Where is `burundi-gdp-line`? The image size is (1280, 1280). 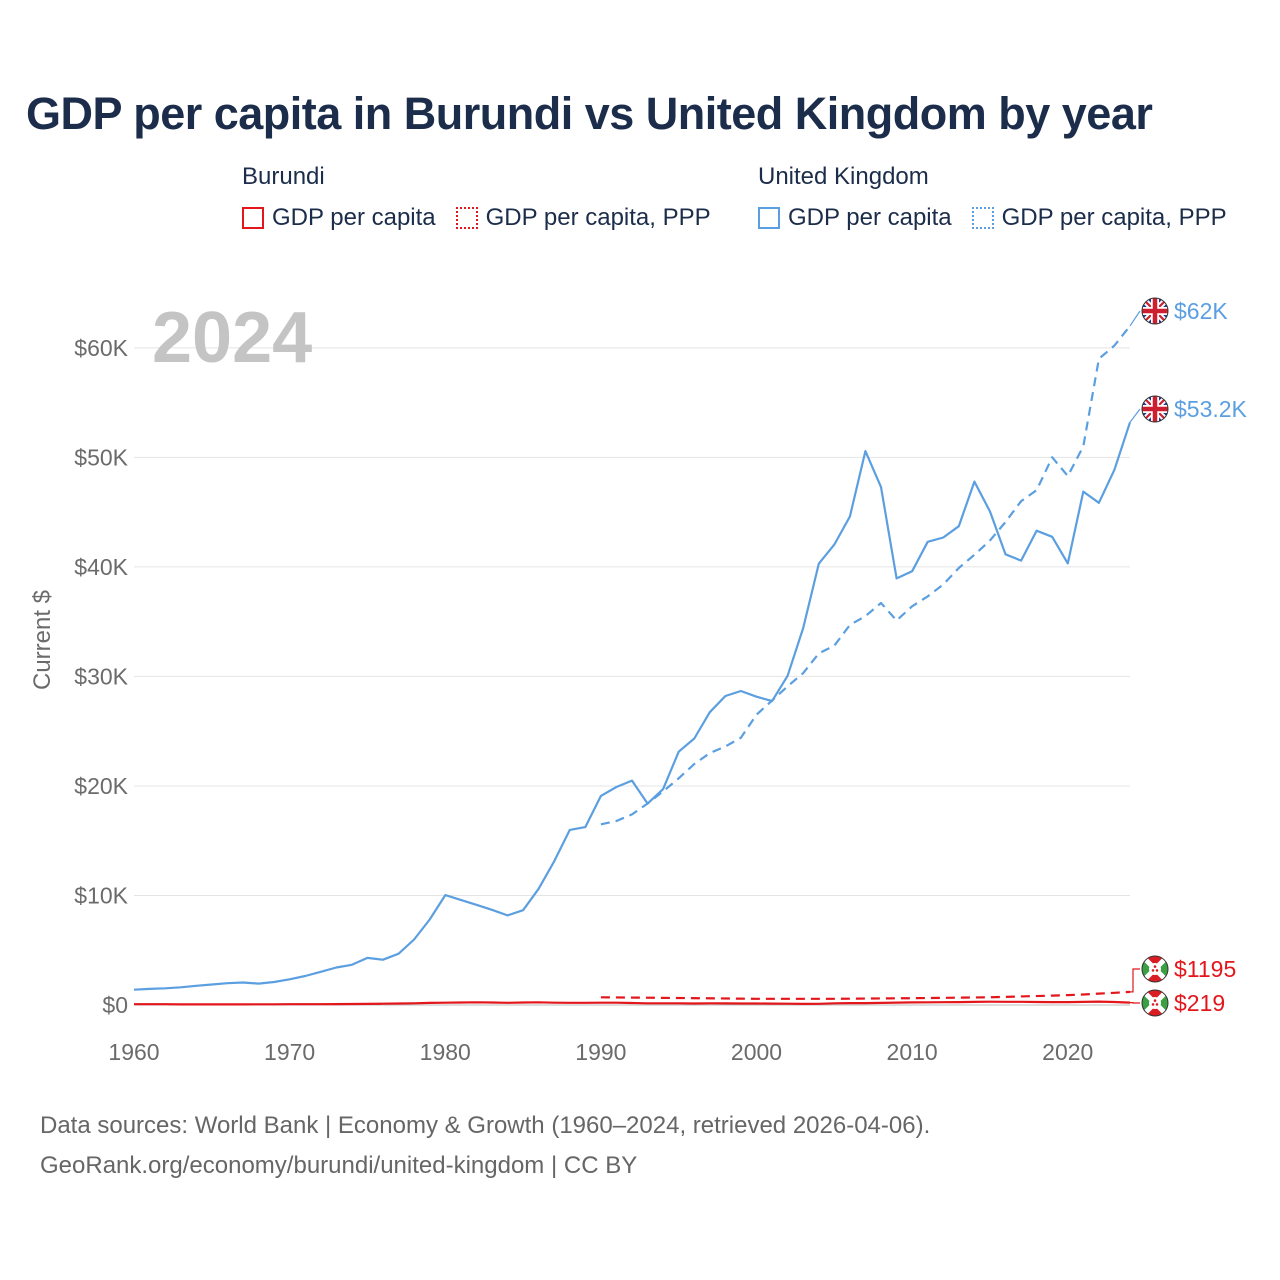 burundi-gdp-line is located at coordinates (632, 1003).